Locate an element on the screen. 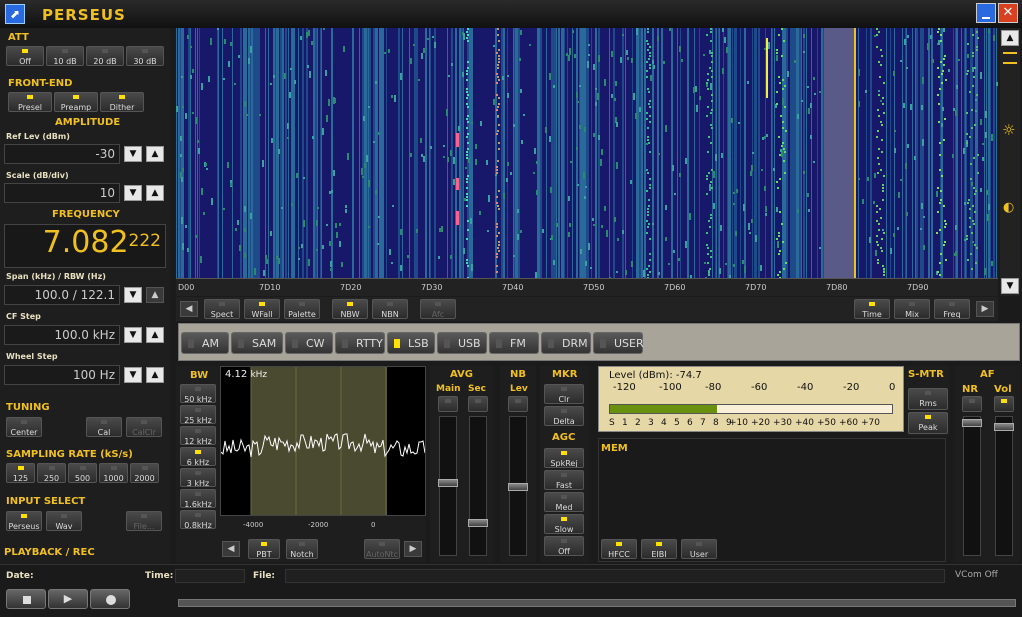 The height and width of the screenshot is (617, 1022). scale-up: ▲ is located at coordinates (155, 193).